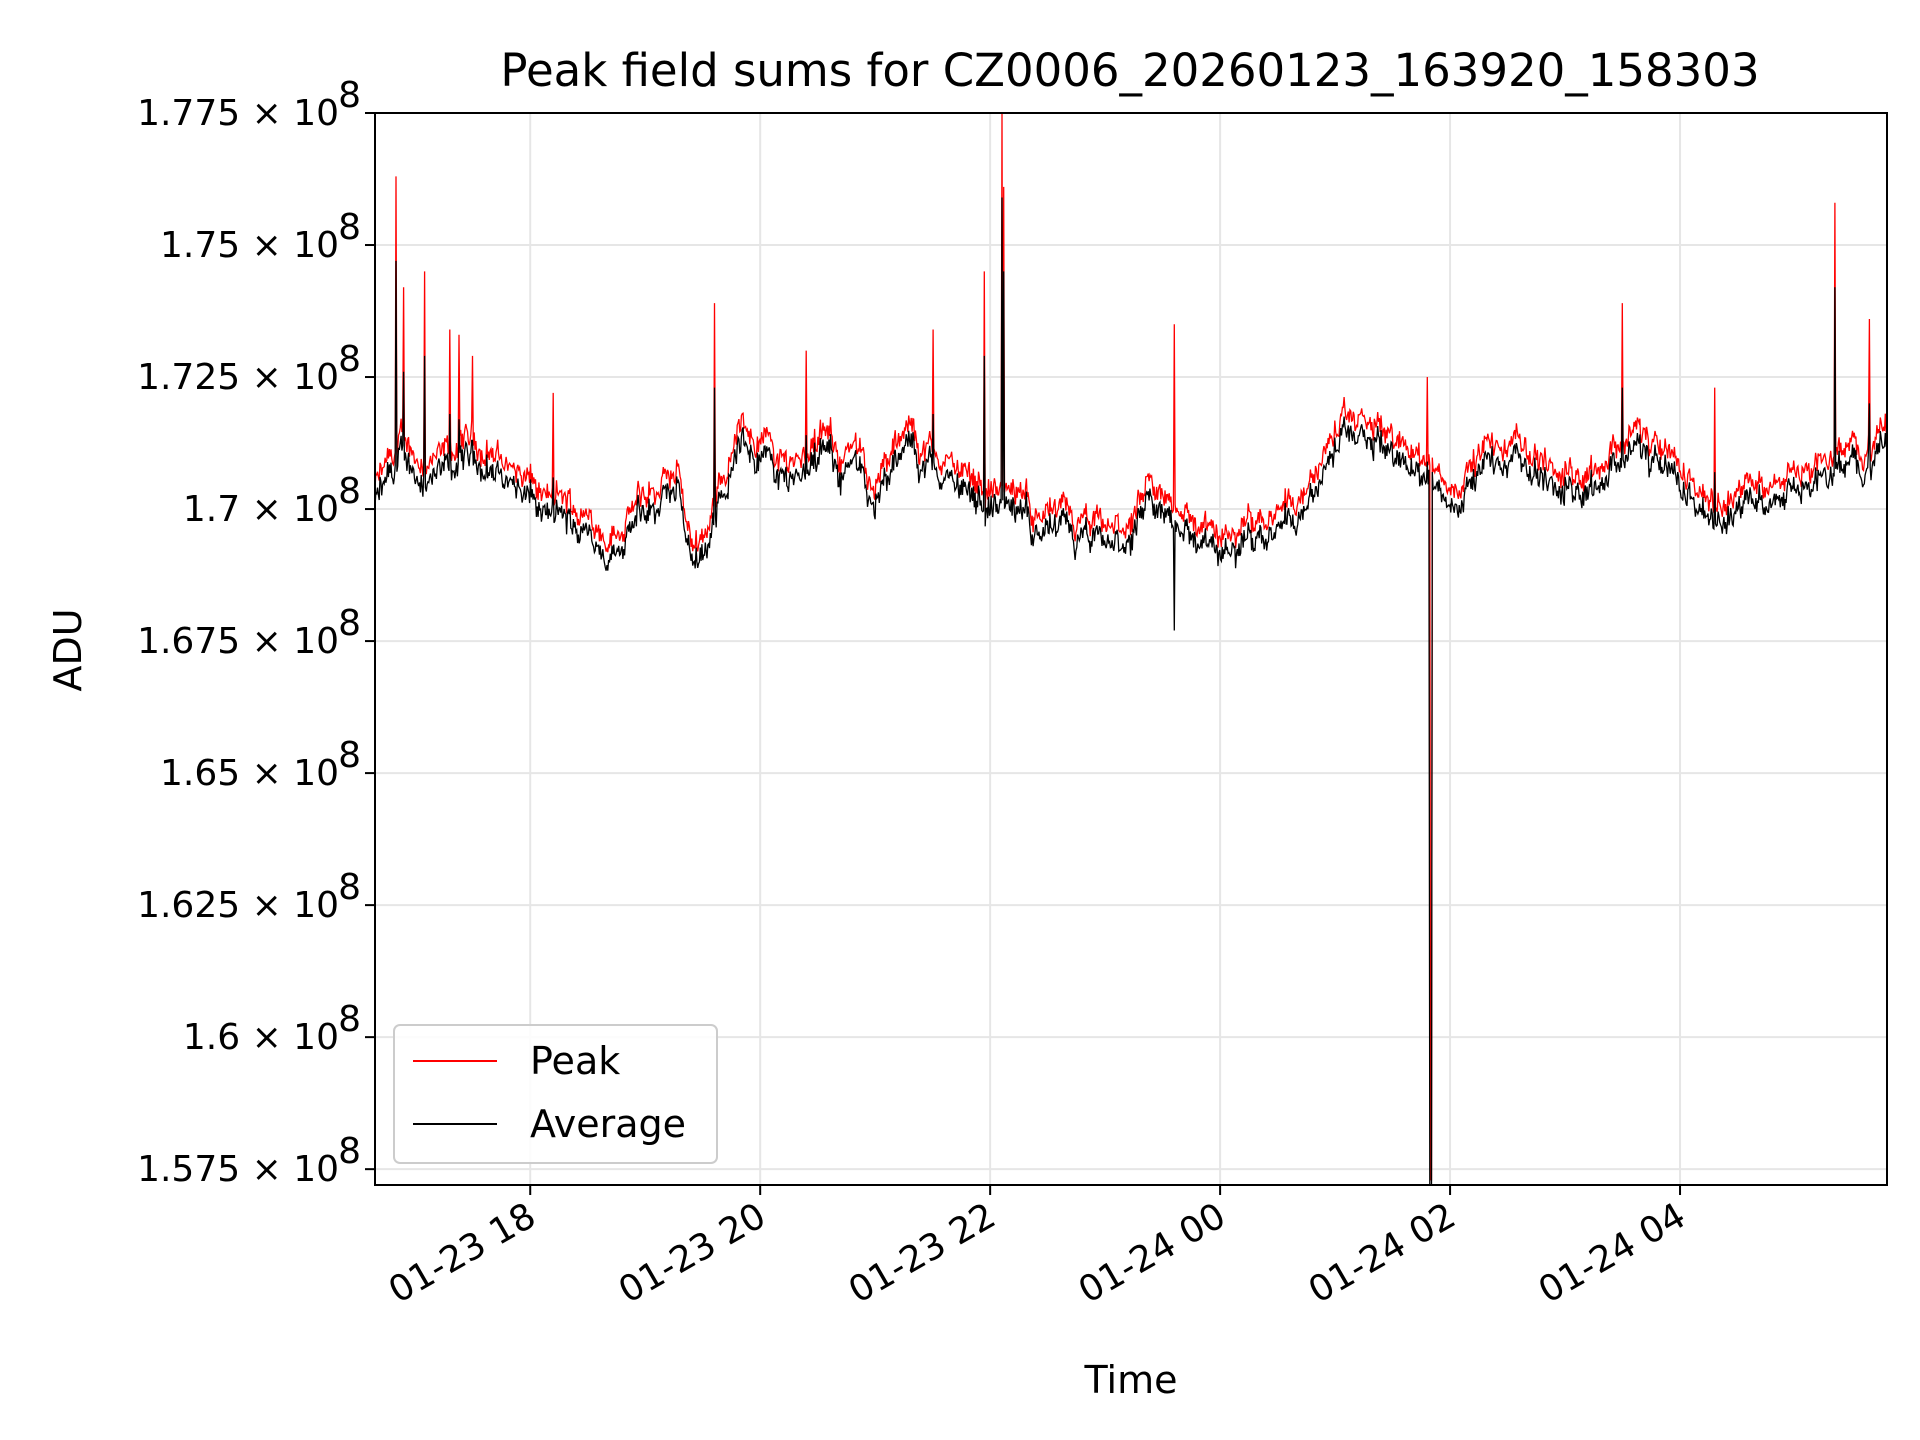  Describe the element at coordinates (249, 245) in the screenshot. I see `y-tick-label: 1.75 × 10` at that location.